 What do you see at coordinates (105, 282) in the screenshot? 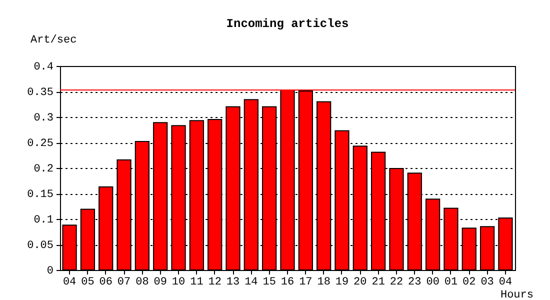
I see `x-tick-label: 06` at bounding box center [105, 282].